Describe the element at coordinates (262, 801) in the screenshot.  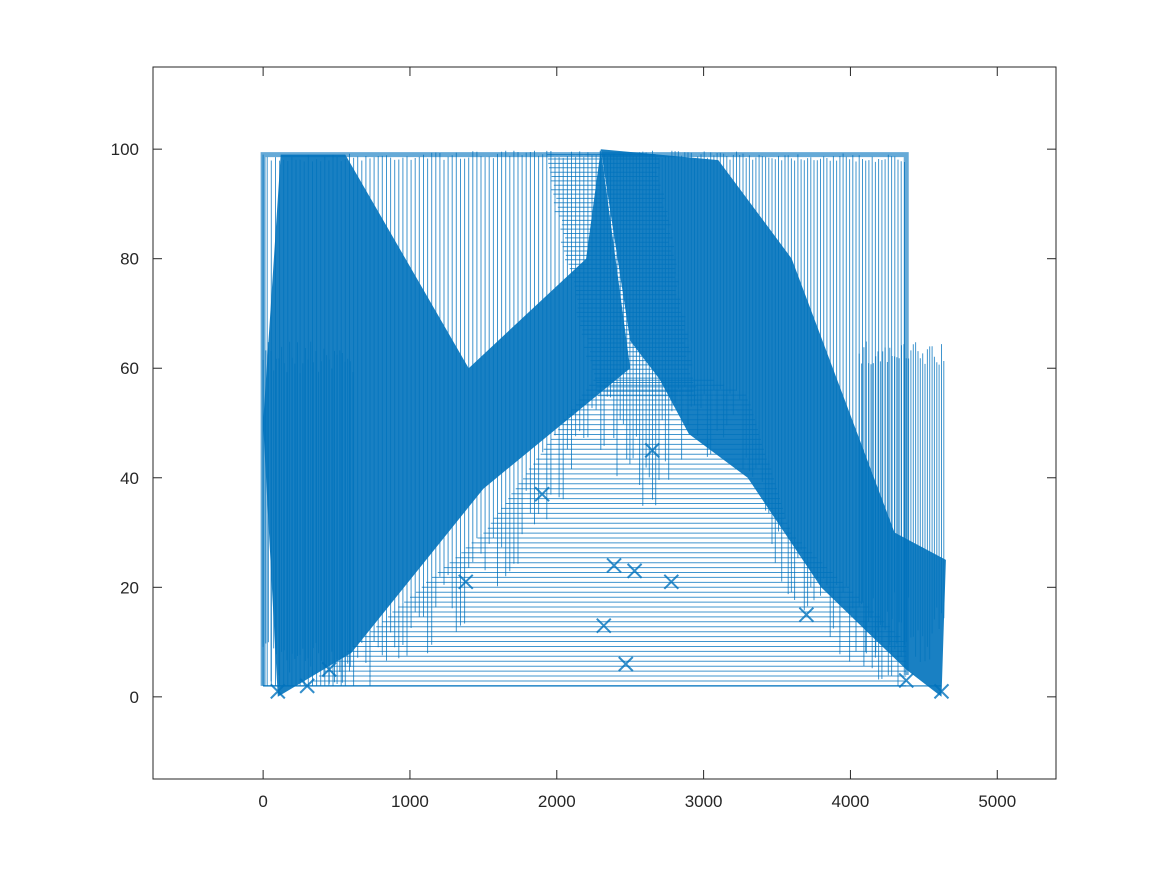
I see `x-tick-label: 0` at that location.